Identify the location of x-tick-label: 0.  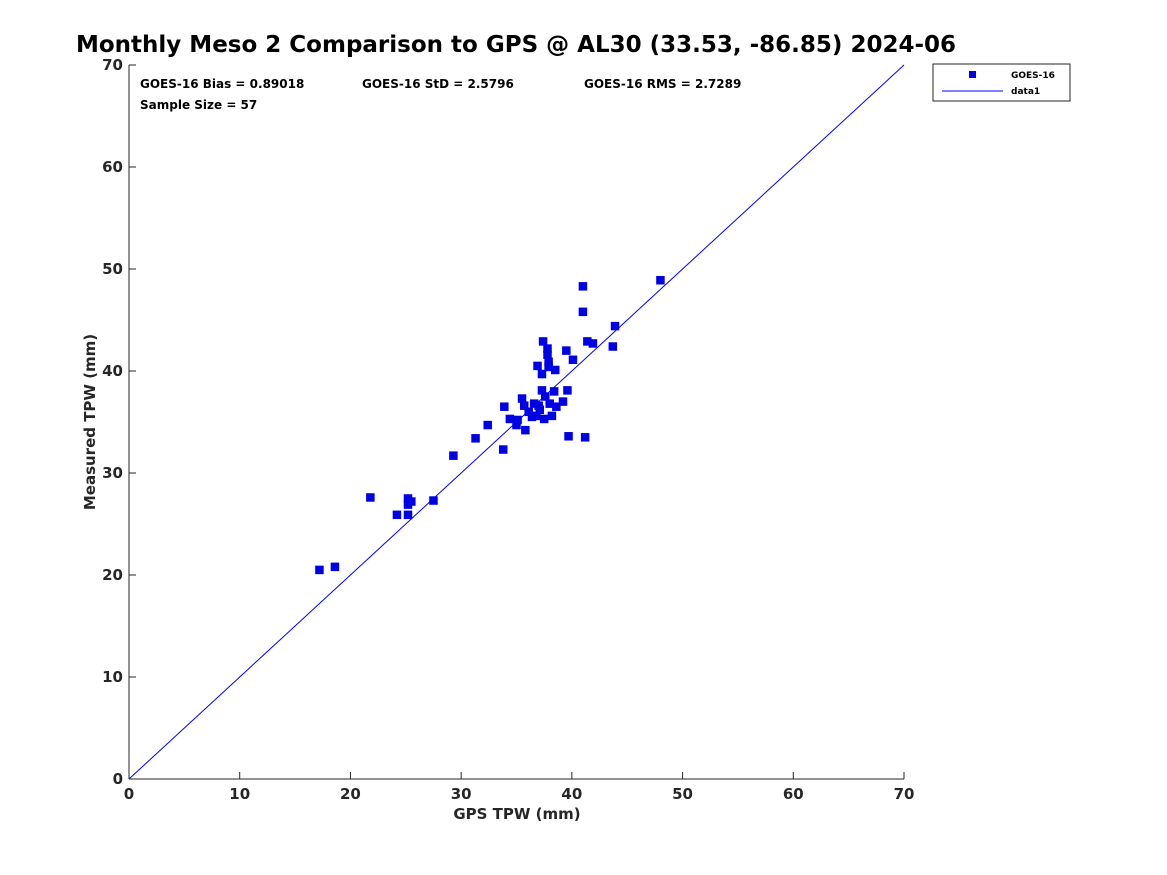
(129, 794).